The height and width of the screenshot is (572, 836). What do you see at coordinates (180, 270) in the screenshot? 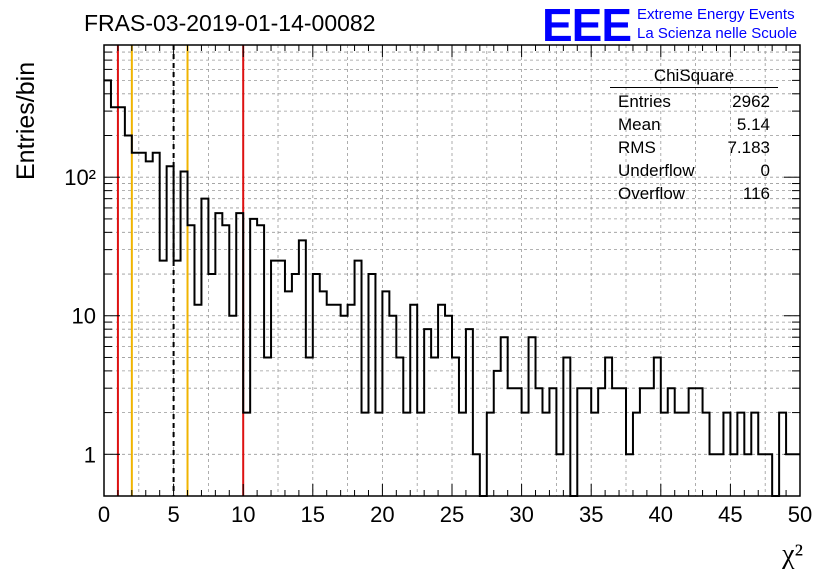
I see `cut-lines` at bounding box center [180, 270].